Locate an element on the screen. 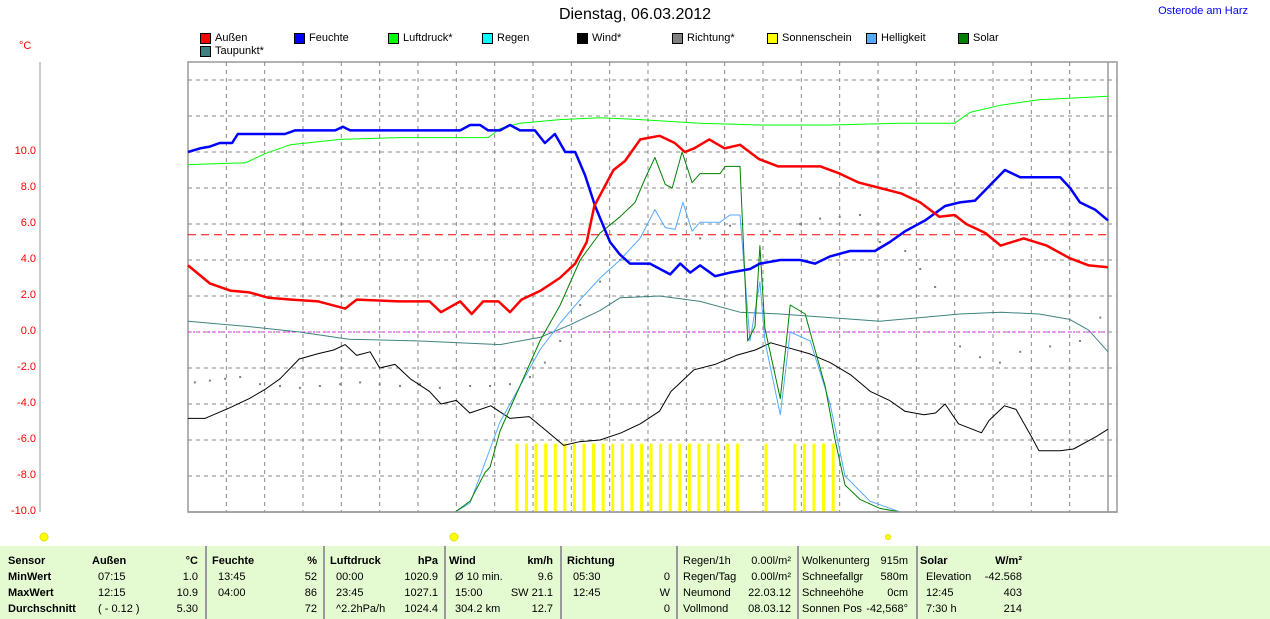 Image resolution: width=1270 pixels, height=619 pixels. legend-item: Luftdruck* is located at coordinates (420, 38).